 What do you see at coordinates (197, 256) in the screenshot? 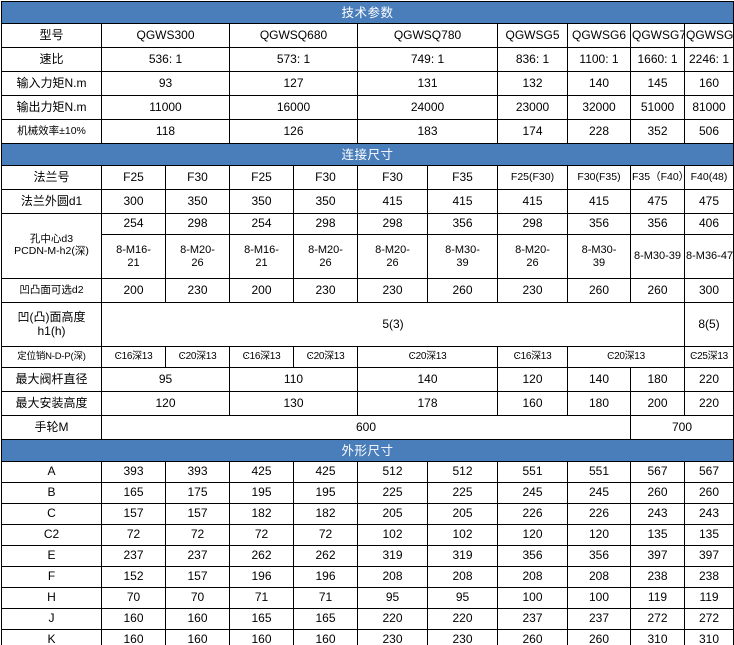
I see `cell-bolt-2: 8-M20- 26` at bounding box center [197, 256].